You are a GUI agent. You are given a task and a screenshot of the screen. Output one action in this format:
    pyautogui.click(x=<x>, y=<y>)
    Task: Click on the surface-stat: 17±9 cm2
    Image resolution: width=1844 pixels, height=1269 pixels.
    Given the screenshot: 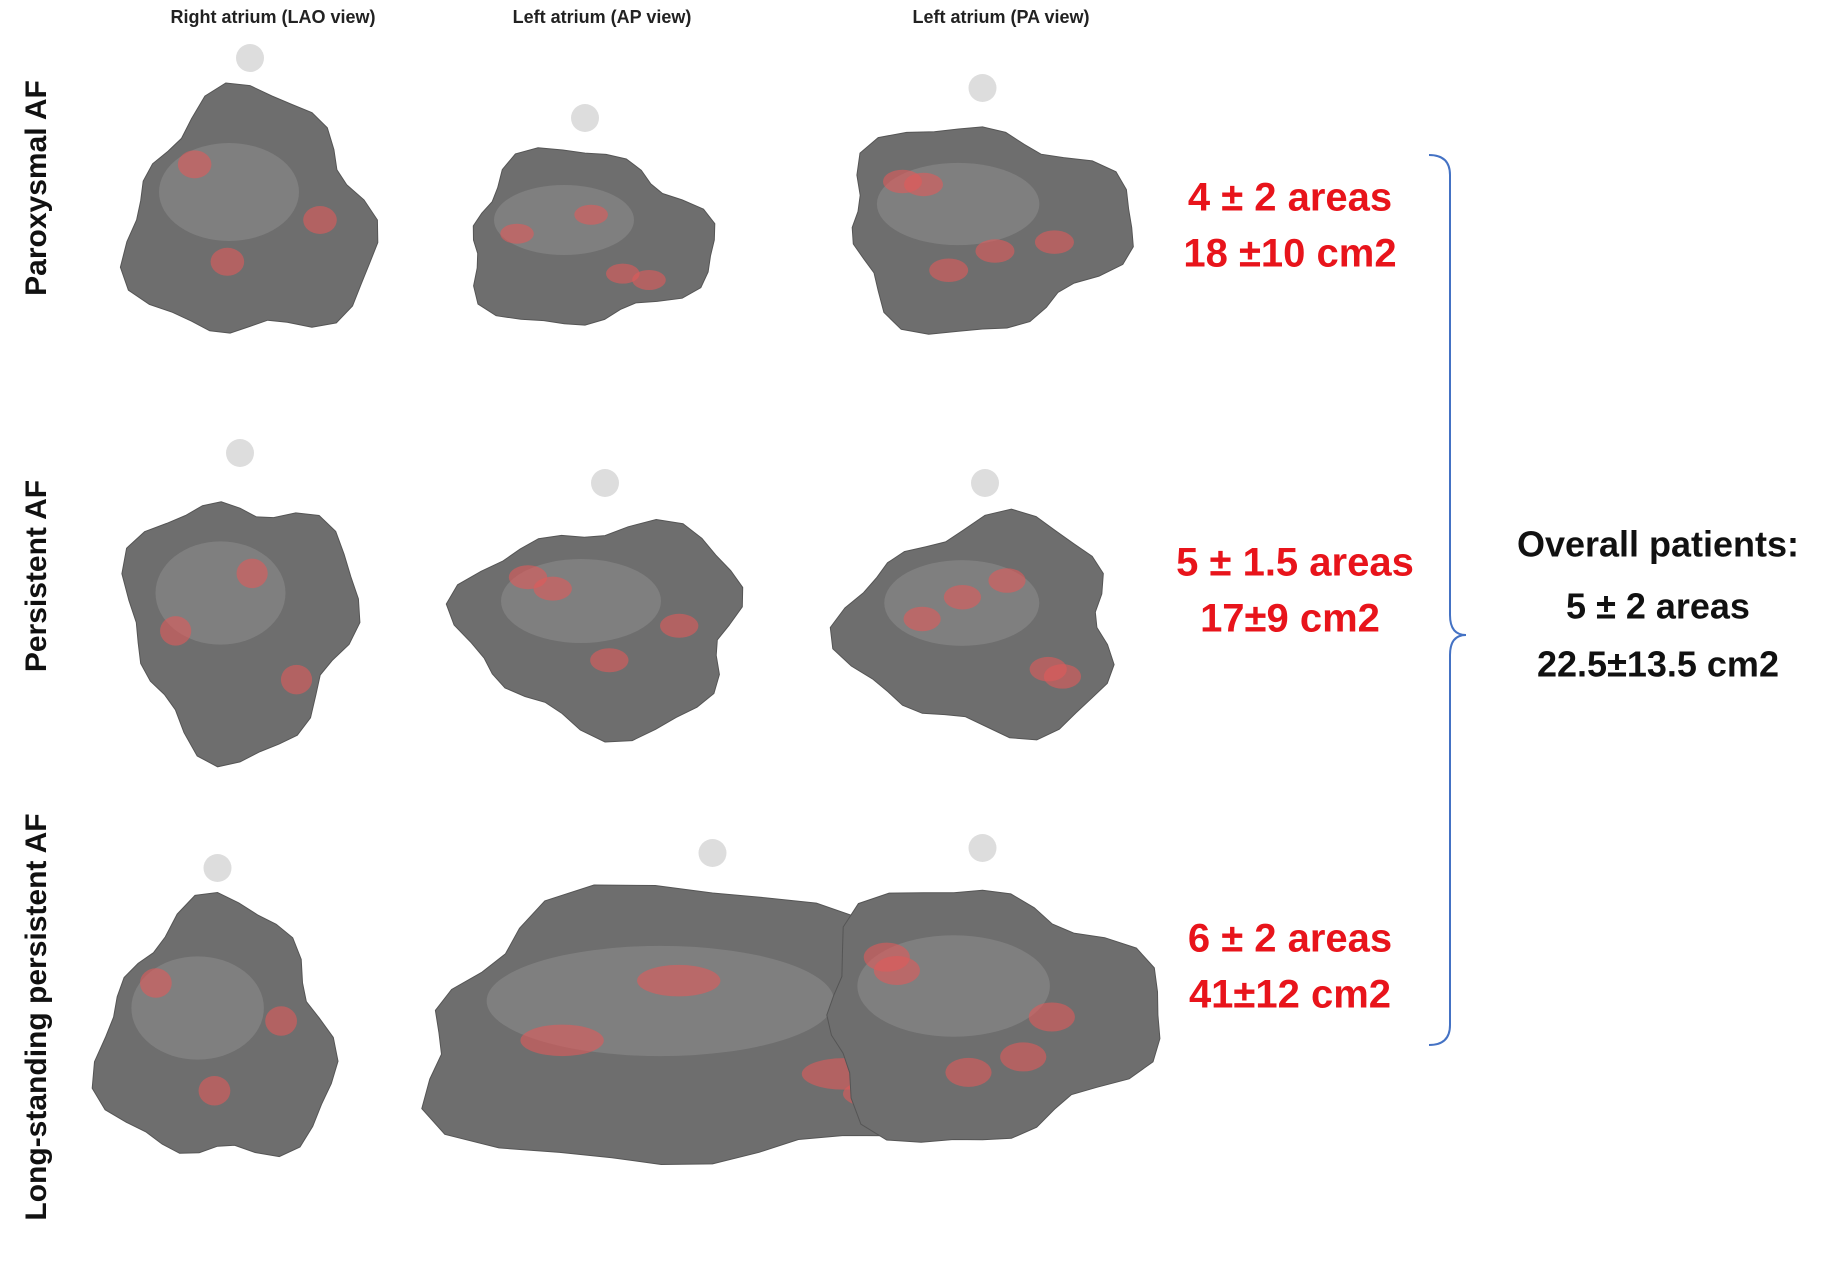 What is the action you would take?
    pyautogui.click(x=1290, y=619)
    